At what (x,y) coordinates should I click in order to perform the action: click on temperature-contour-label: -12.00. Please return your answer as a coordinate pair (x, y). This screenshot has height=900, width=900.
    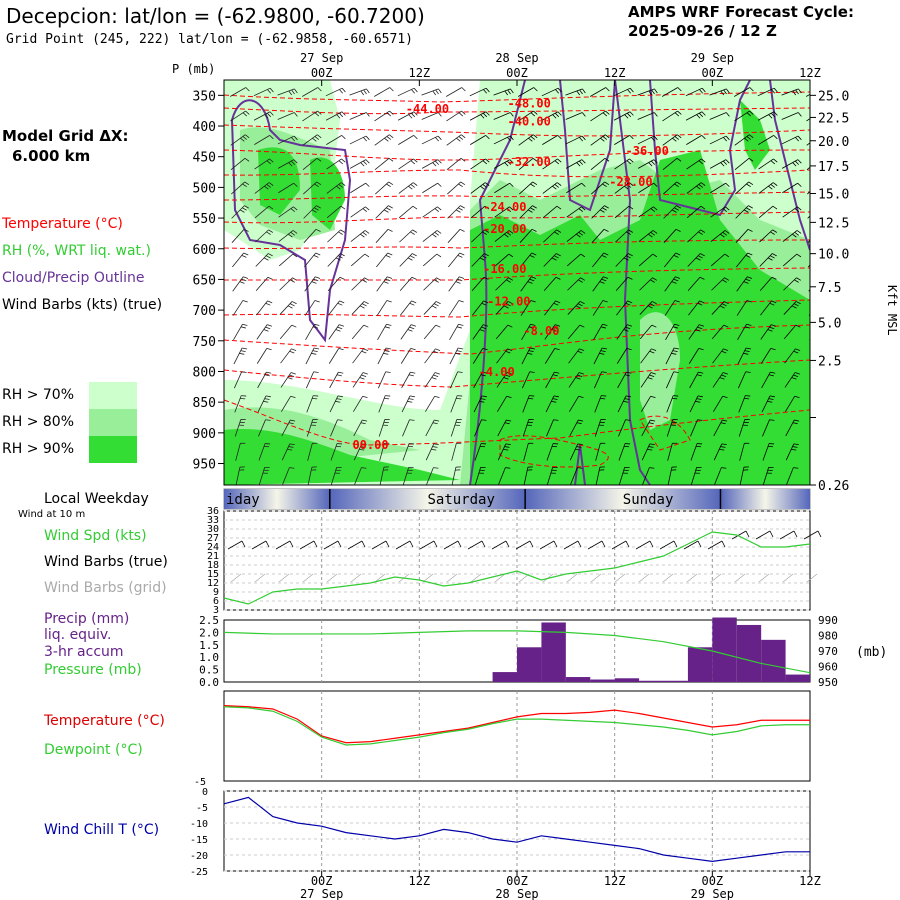
    Looking at the image, I should click on (508, 302).